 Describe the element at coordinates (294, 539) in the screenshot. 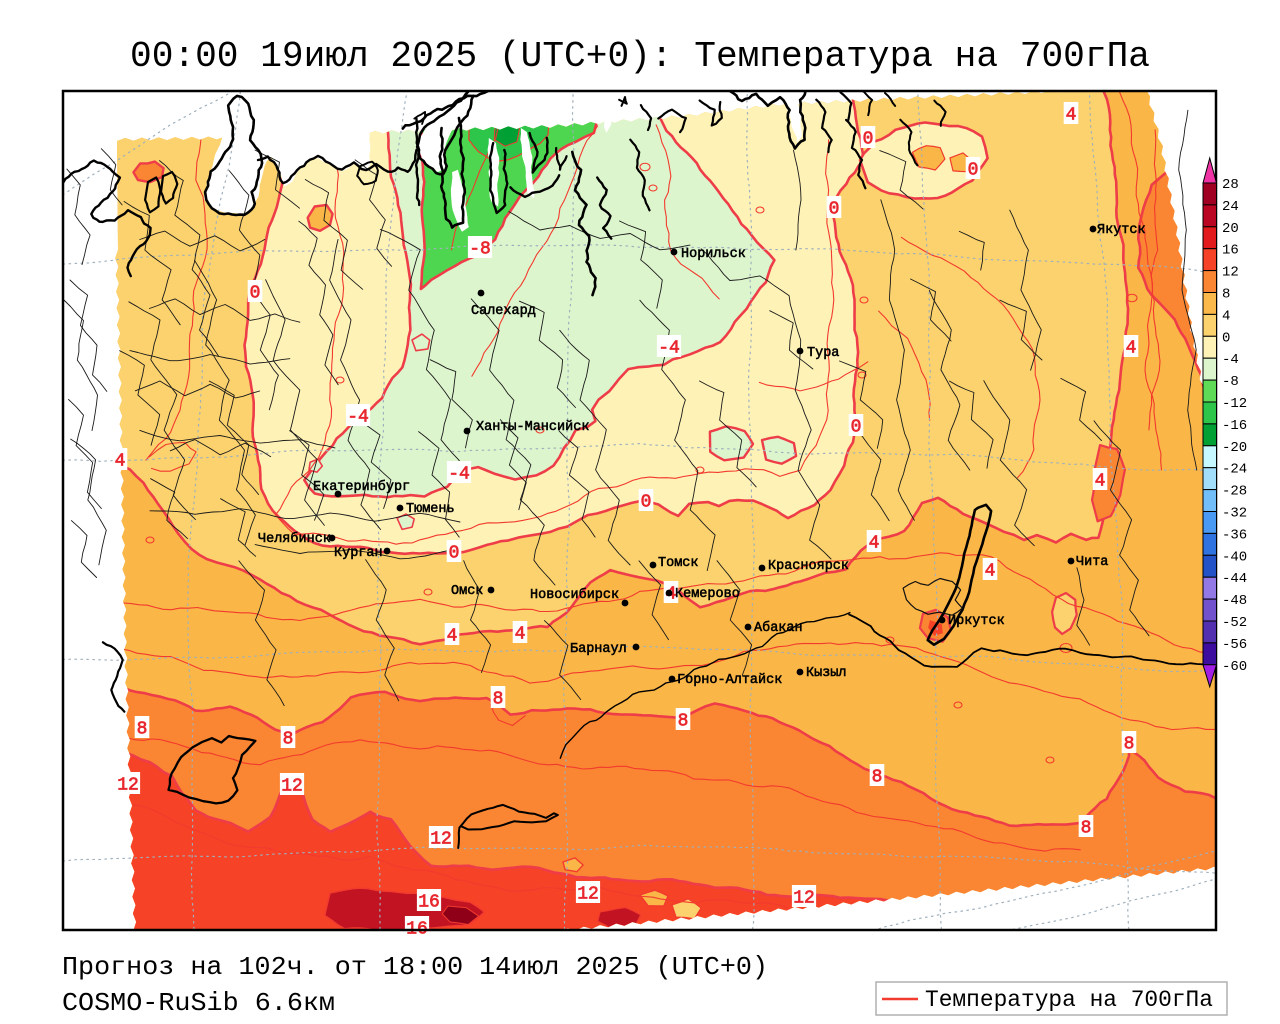

I see `svg-text: Челябинск` at that location.